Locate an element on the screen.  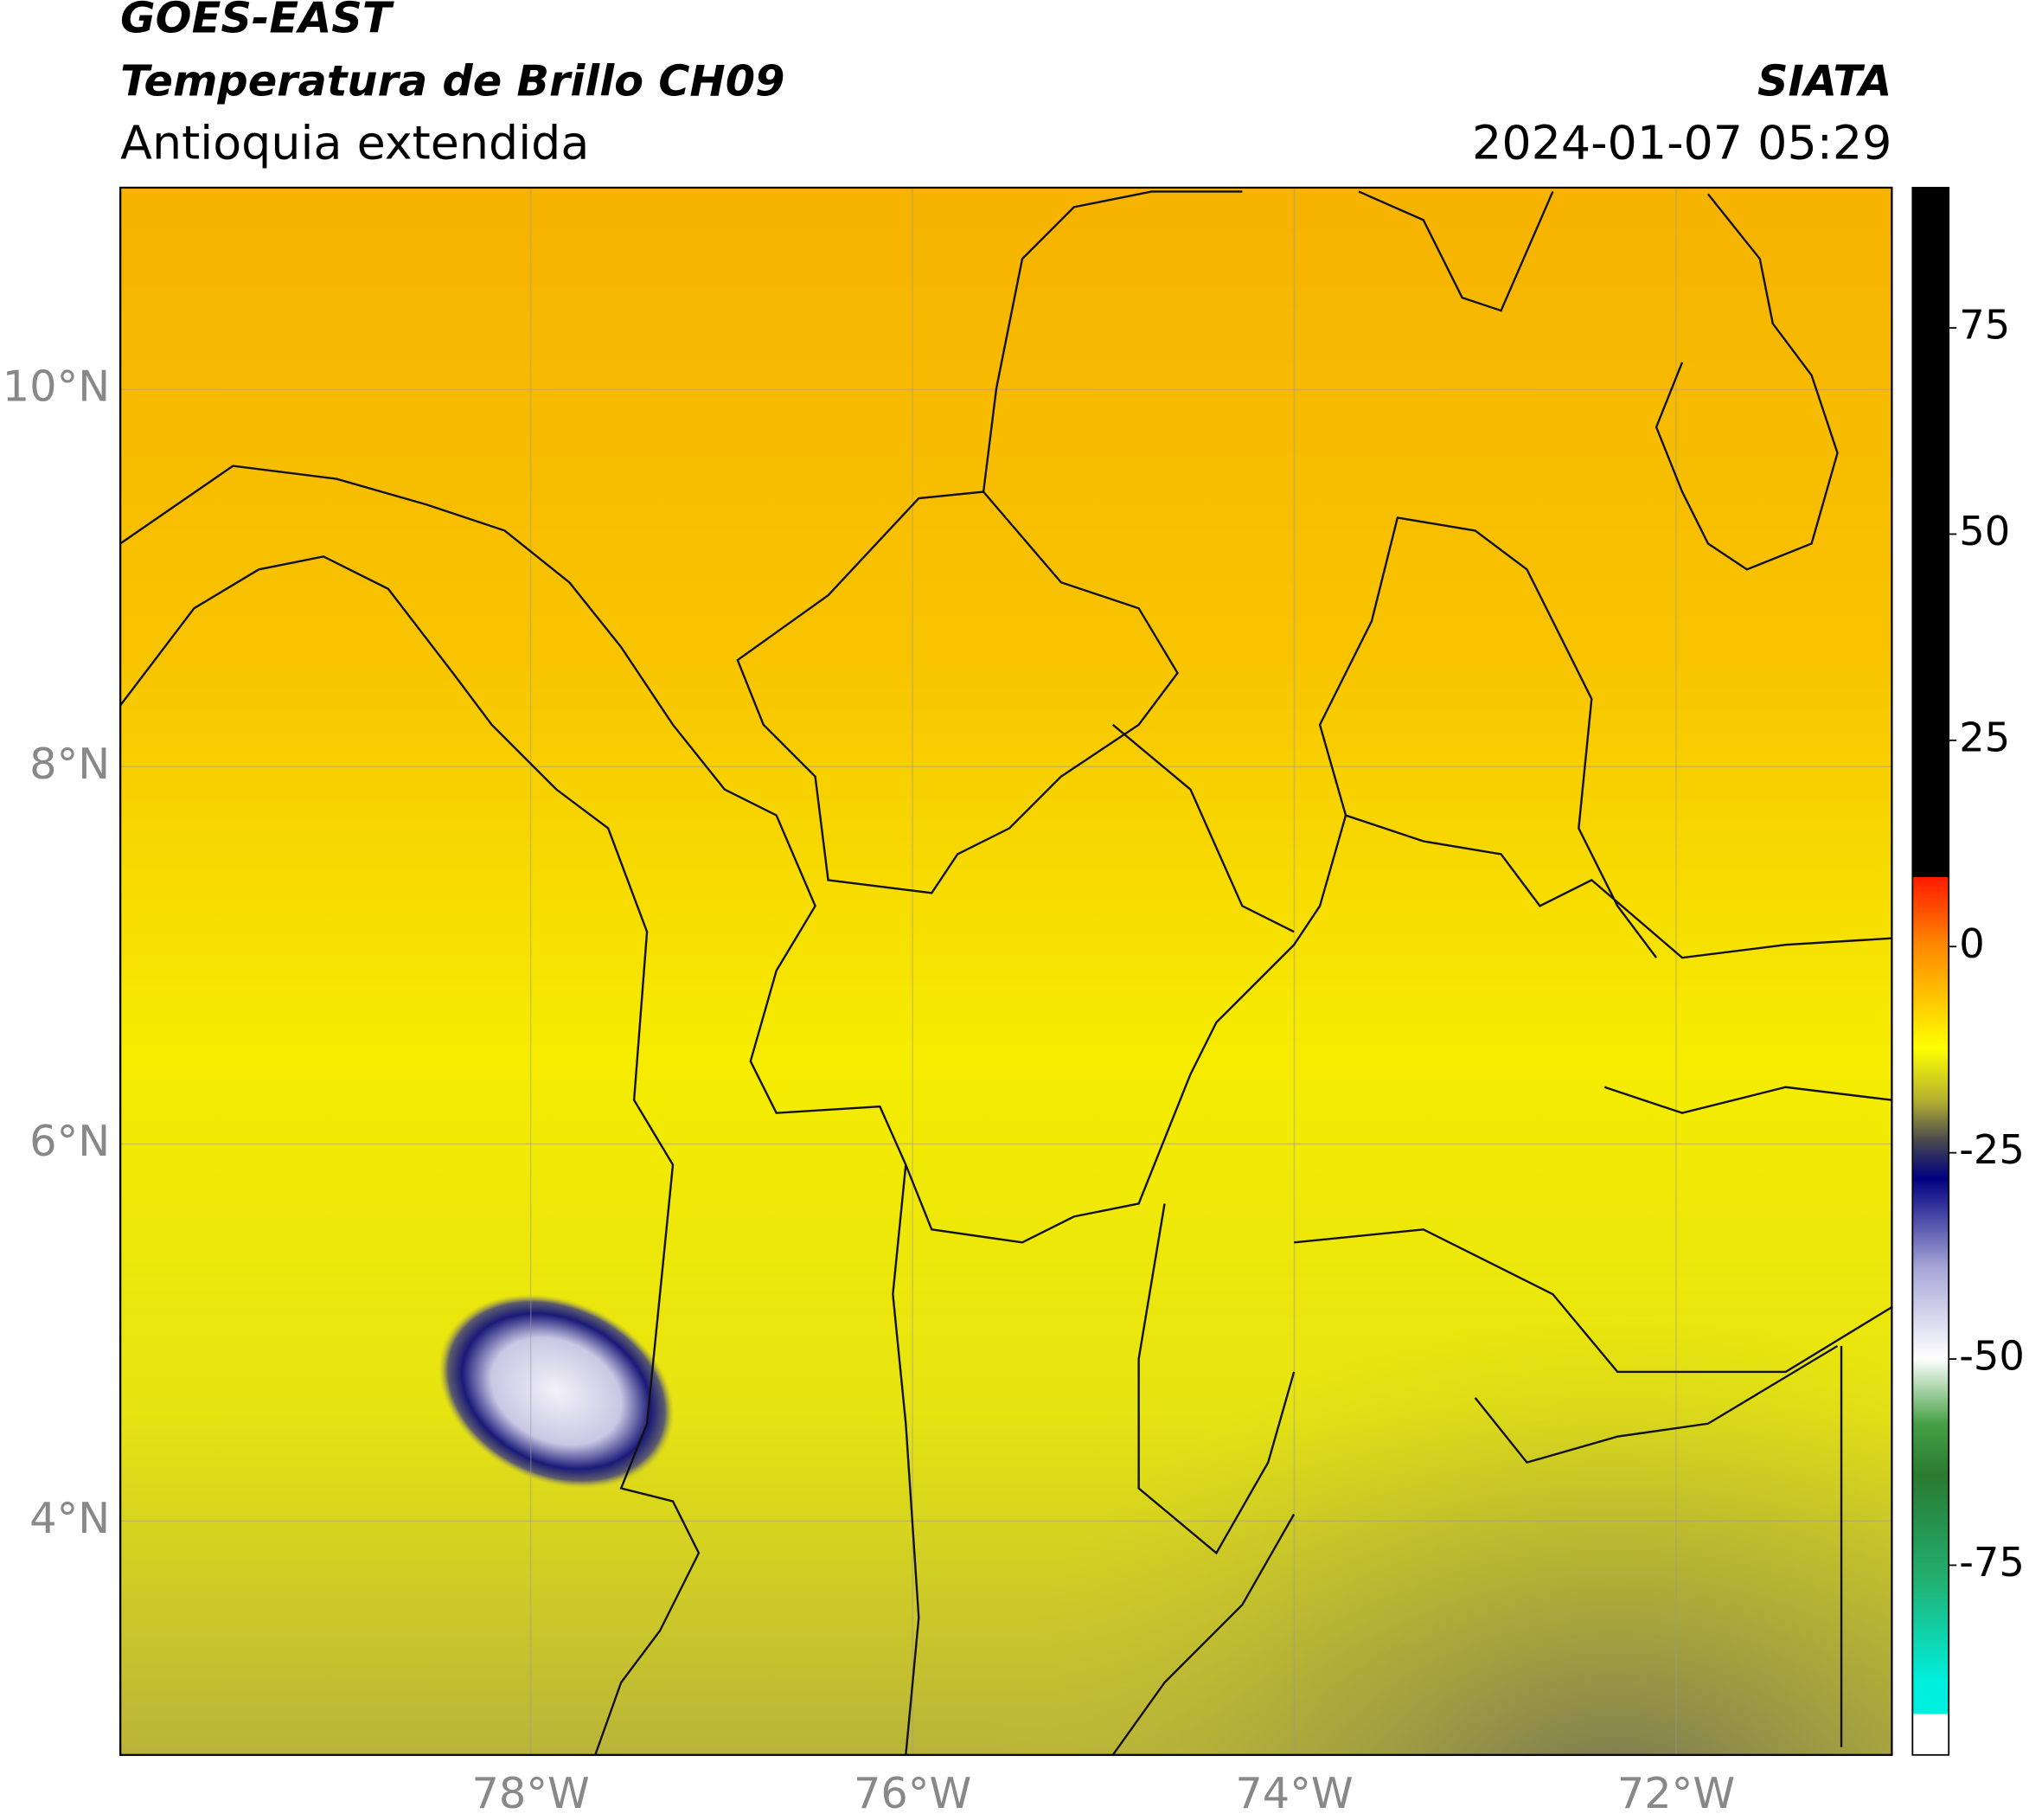
colorbar is located at coordinates (1930, 971).